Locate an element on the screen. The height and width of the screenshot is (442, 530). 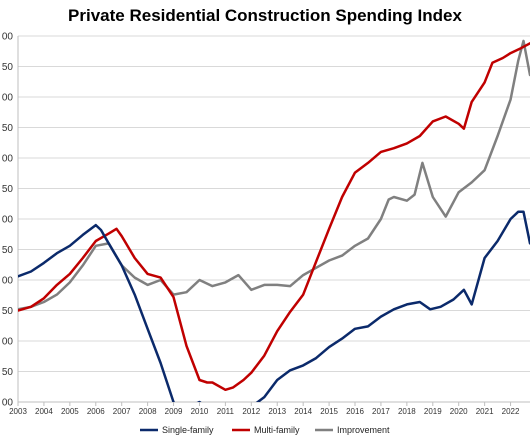
x-tick-label: 2005 is located at coordinates (70, 411).